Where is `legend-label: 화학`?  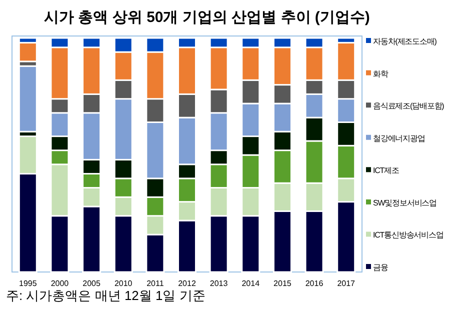 legend-label: 화학 is located at coordinates (380, 73).